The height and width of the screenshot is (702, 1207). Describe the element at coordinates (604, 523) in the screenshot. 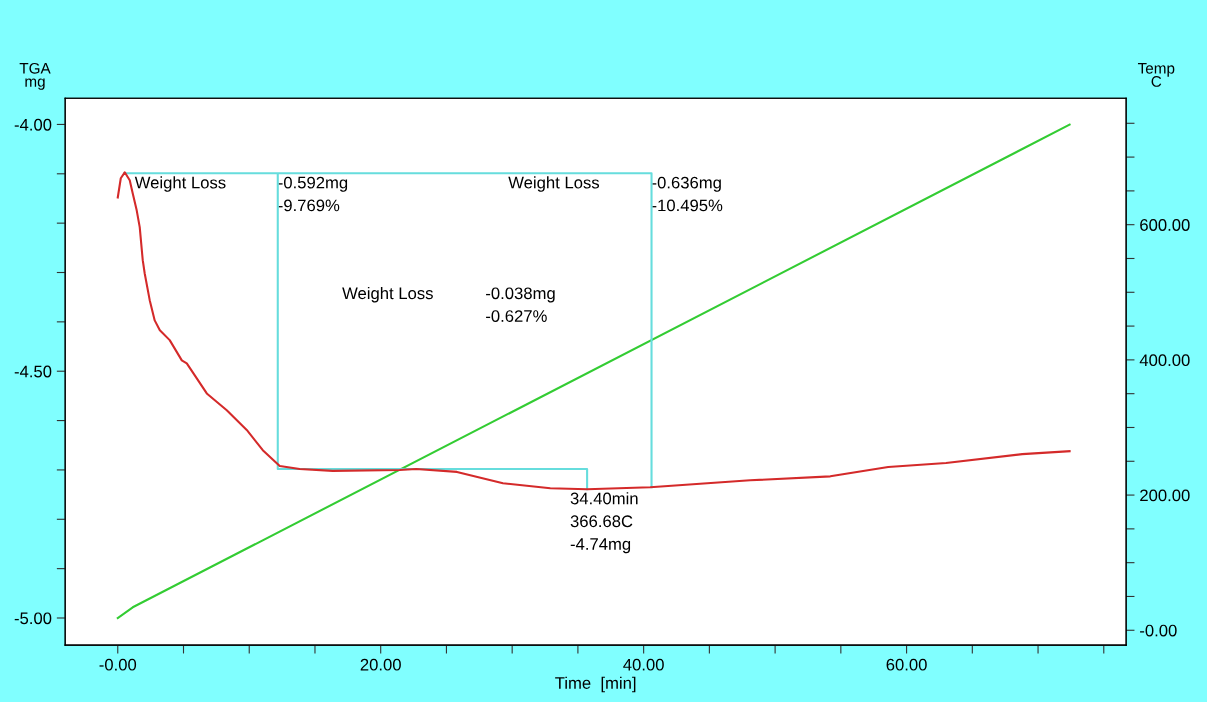

I see `annotation: 34.40min 366.68C -4.74mg` at that location.